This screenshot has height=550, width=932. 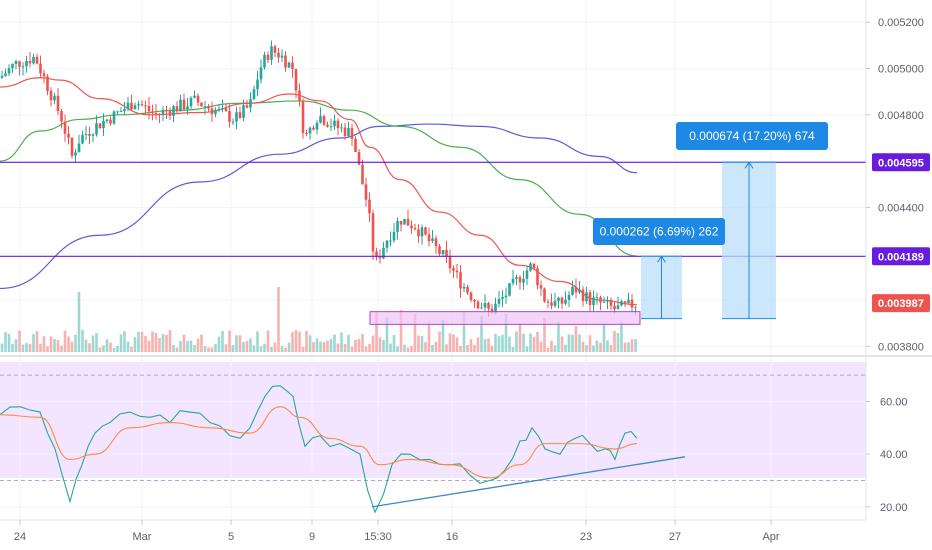 What do you see at coordinates (894, 455) in the screenshot?
I see `rsi-tick-label: 40.00` at bounding box center [894, 455].